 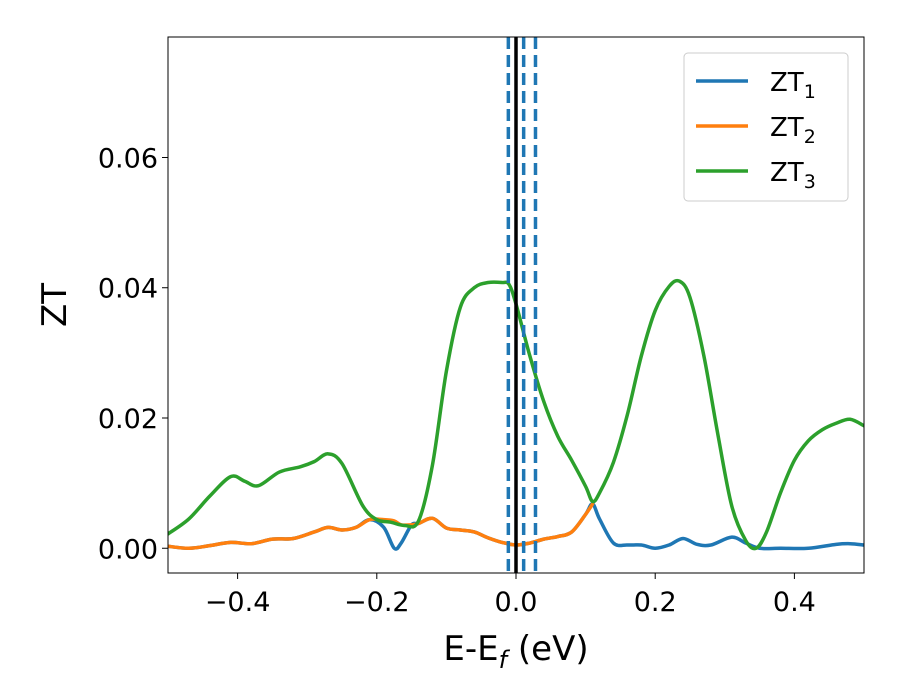 What do you see at coordinates (128, 158) in the screenshot?
I see `y-tick-label: 0.06` at bounding box center [128, 158].